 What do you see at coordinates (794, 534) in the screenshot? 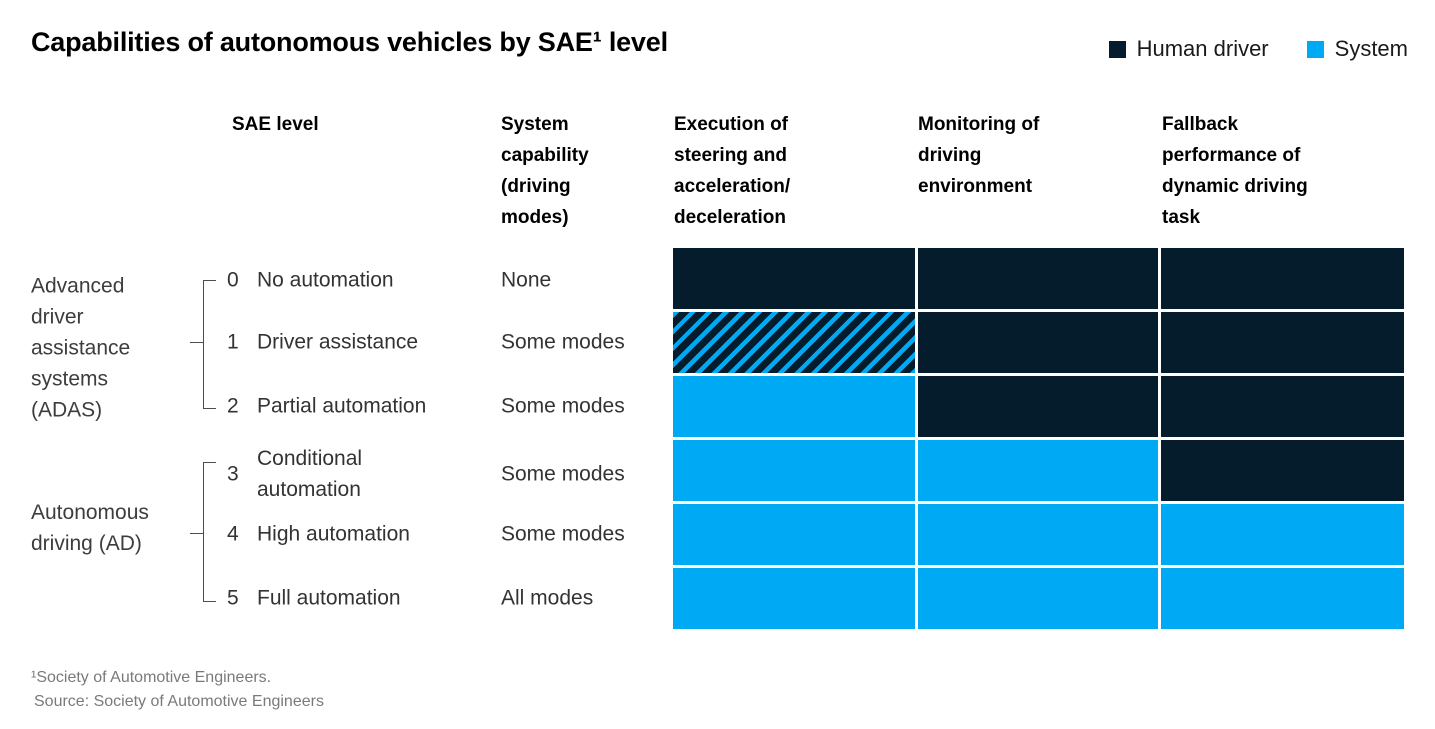
I see `grid-cell-row4-col0-system` at bounding box center [794, 534].